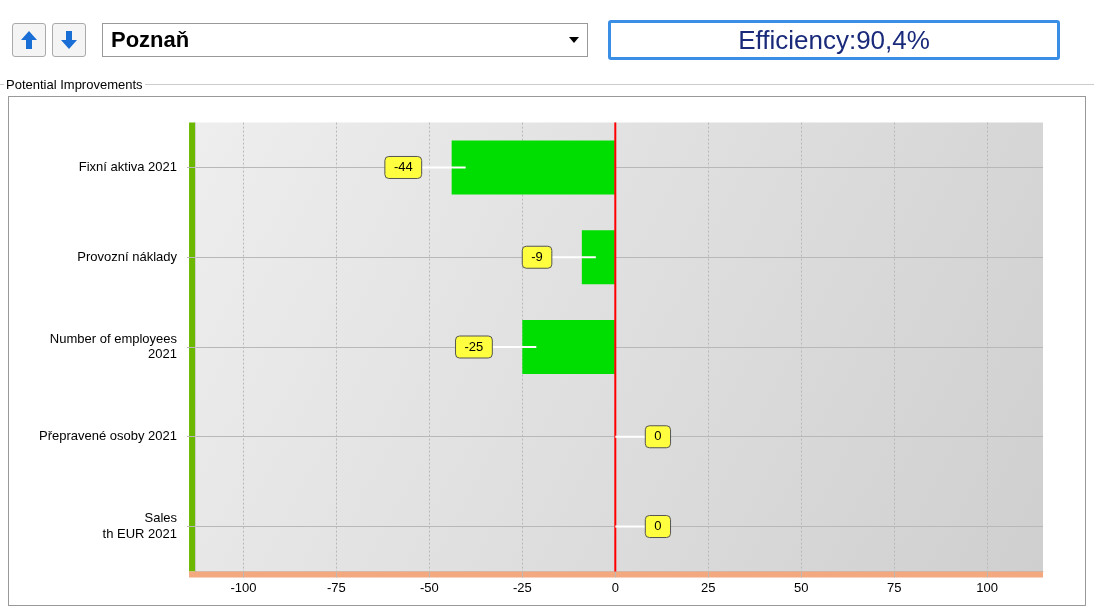 The height and width of the screenshot is (607, 1094). Describe the element at coordinates (801, 587) in the screenshot. I see `x-tick-label: 50` at that location.